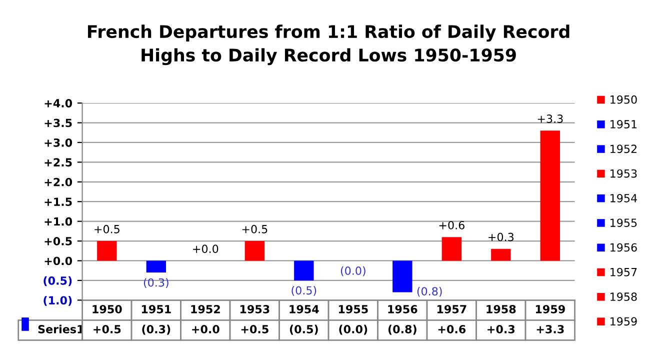 Image resolution: width=648 pixels, height=347 pixels. What do you see at coordinates (107, 309) in the screenshot?
I see `x-tick-label: 1950` at bounding box center [107, 309].